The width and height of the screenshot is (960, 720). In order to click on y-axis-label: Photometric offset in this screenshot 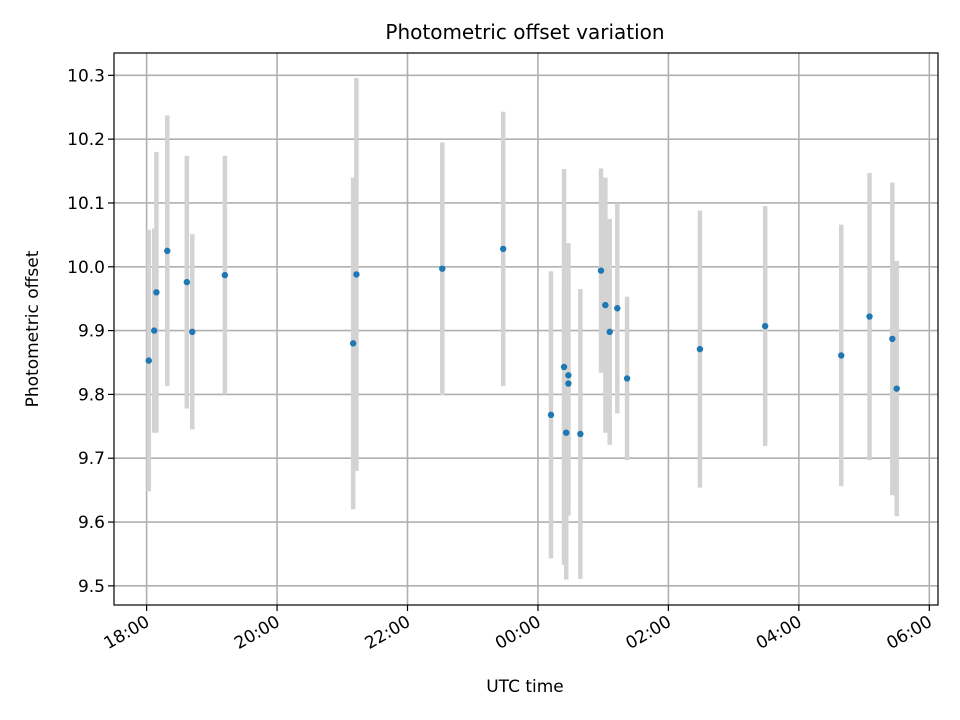, I will do `click(33, 328)`.